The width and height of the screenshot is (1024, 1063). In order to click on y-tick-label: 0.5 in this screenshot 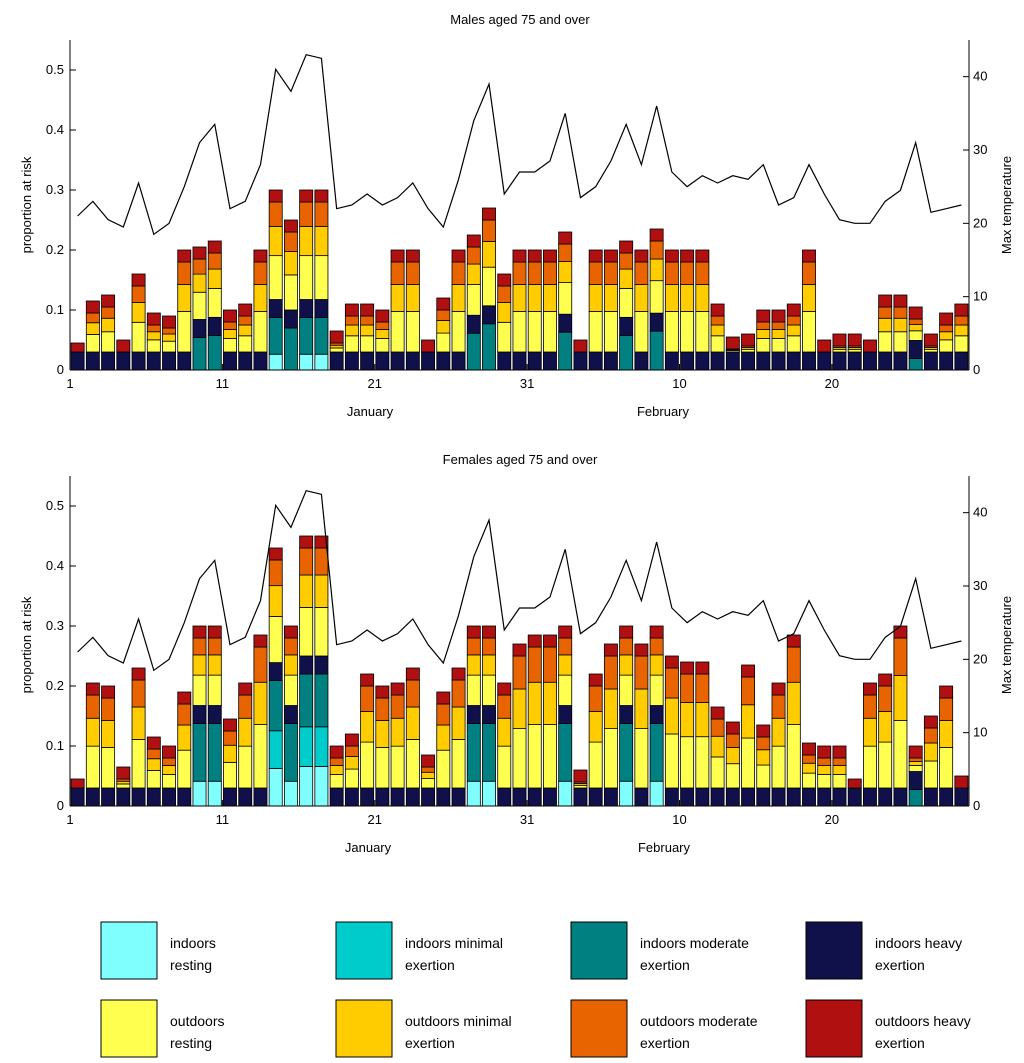, I will do `click(55, 69)`.